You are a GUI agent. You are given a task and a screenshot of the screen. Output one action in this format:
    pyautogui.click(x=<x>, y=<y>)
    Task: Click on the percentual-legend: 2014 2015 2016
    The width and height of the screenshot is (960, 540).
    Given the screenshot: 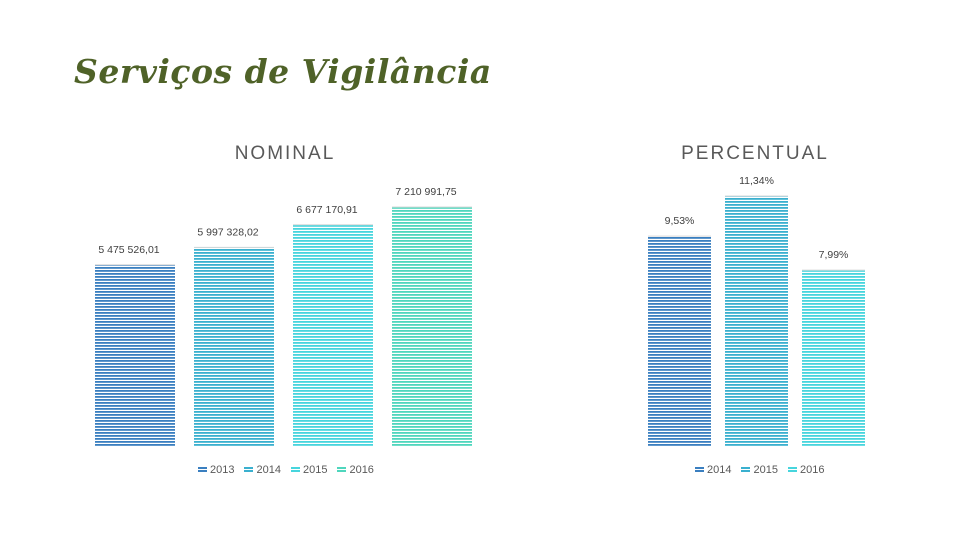 What is the action you would take?
    pyautogui.click(x=759, y=470)
    